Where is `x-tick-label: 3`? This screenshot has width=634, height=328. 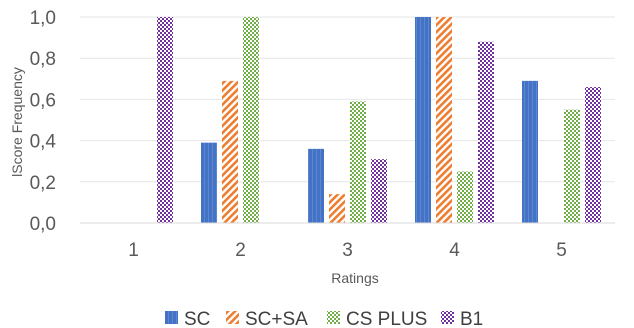 x-tick-label: 3 is located at coordinates (347, 250).